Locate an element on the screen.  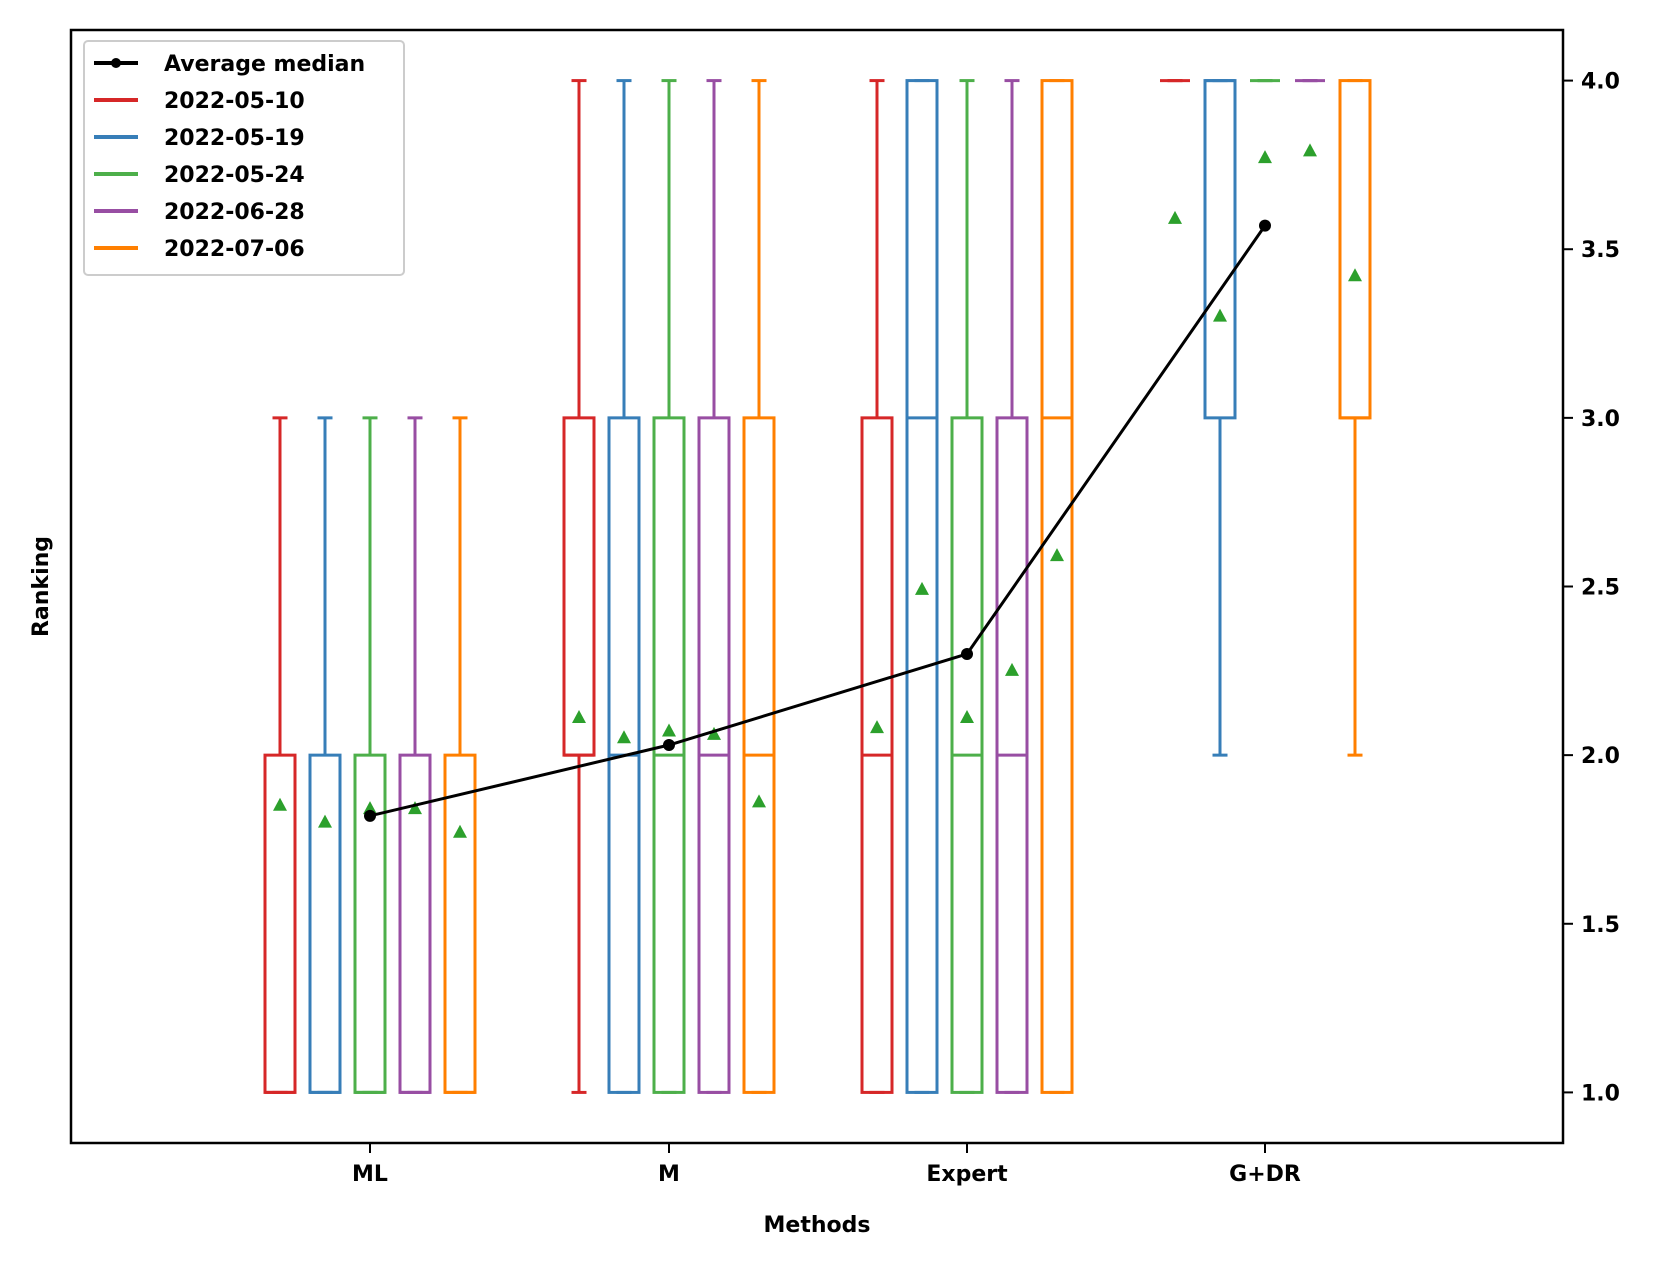
legend-entry: 2022-07-06 is located at coordinates (199, 249).